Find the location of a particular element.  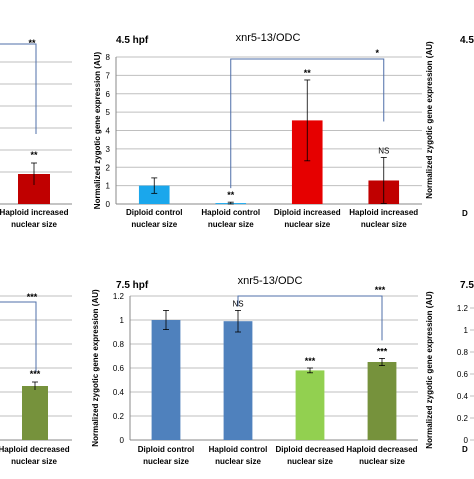

y-tick-label: 2 is located at coordinates (108, 167).